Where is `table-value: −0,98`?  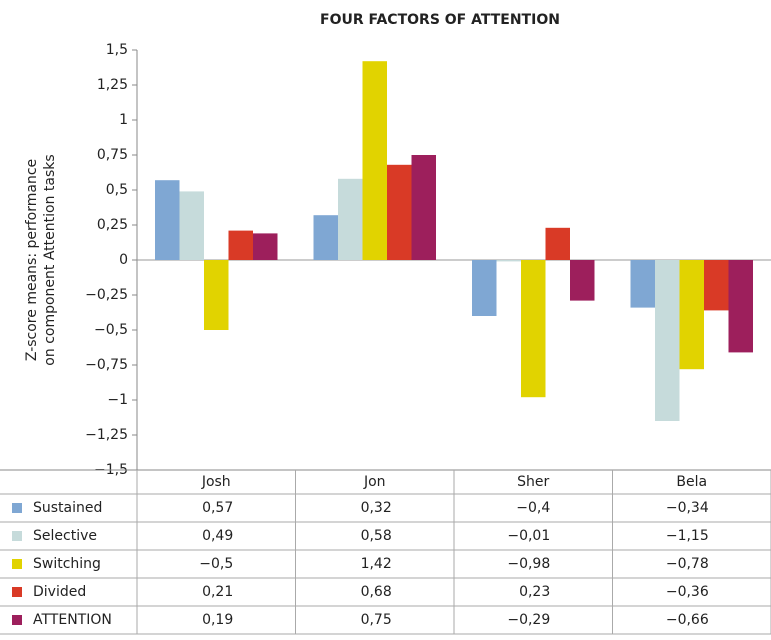
table-value: −0,98 is located at coordinates (528, 564).